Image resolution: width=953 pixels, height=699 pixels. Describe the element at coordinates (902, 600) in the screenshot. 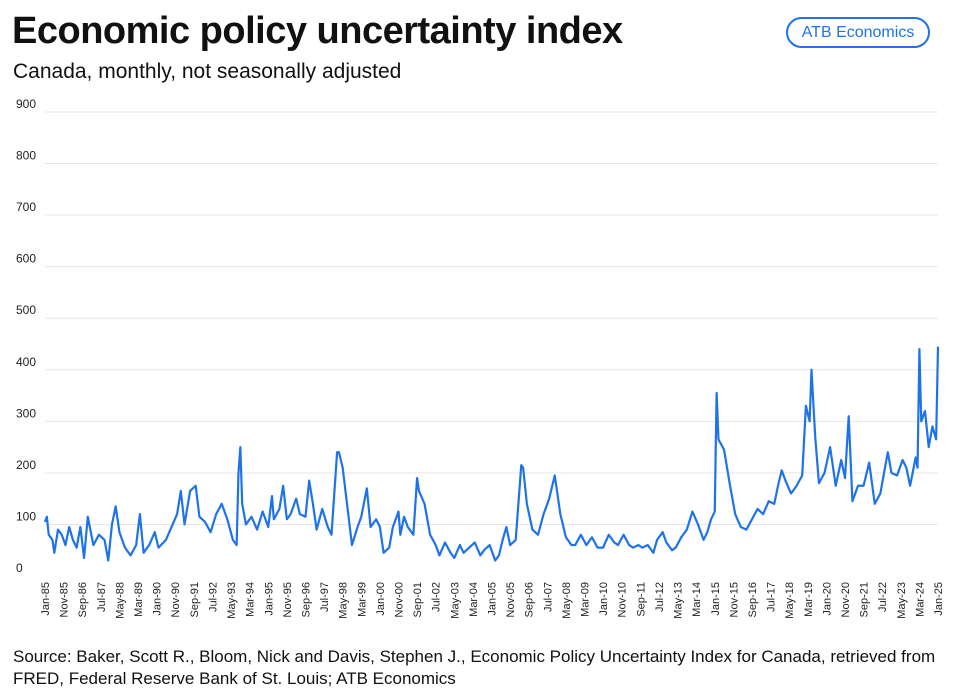

I see `x-tick-label: May-23` at that location.